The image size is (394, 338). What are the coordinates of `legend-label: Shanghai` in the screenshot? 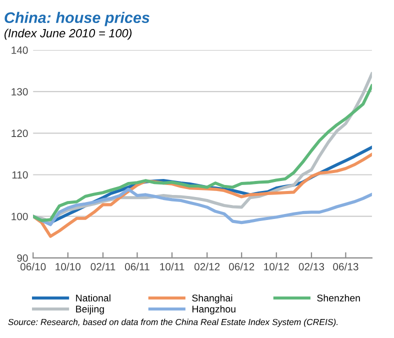 It's located at (212, 299).